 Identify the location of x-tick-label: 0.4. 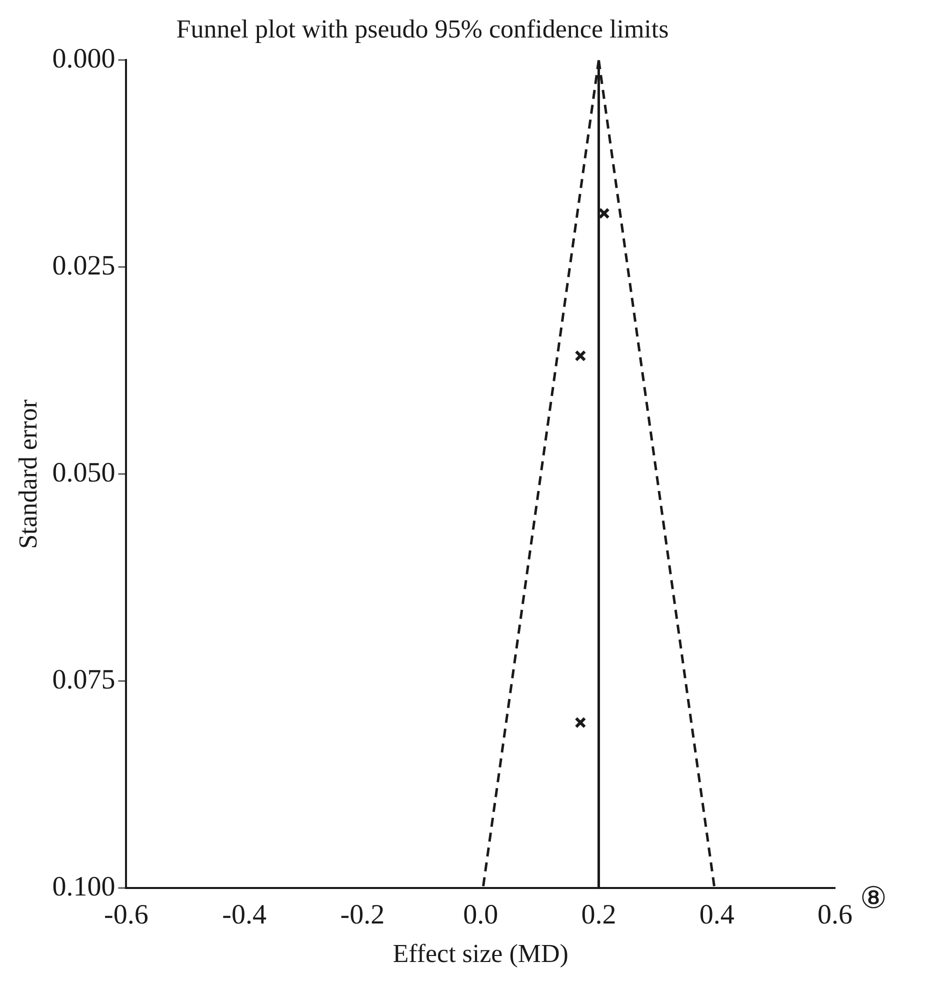
(716, 914).